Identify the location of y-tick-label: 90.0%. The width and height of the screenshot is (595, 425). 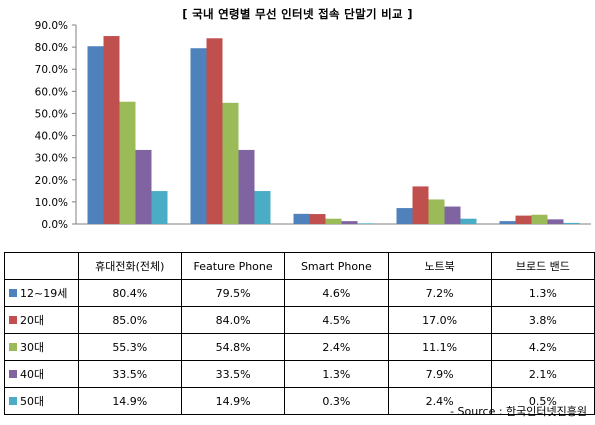
(51, 26).